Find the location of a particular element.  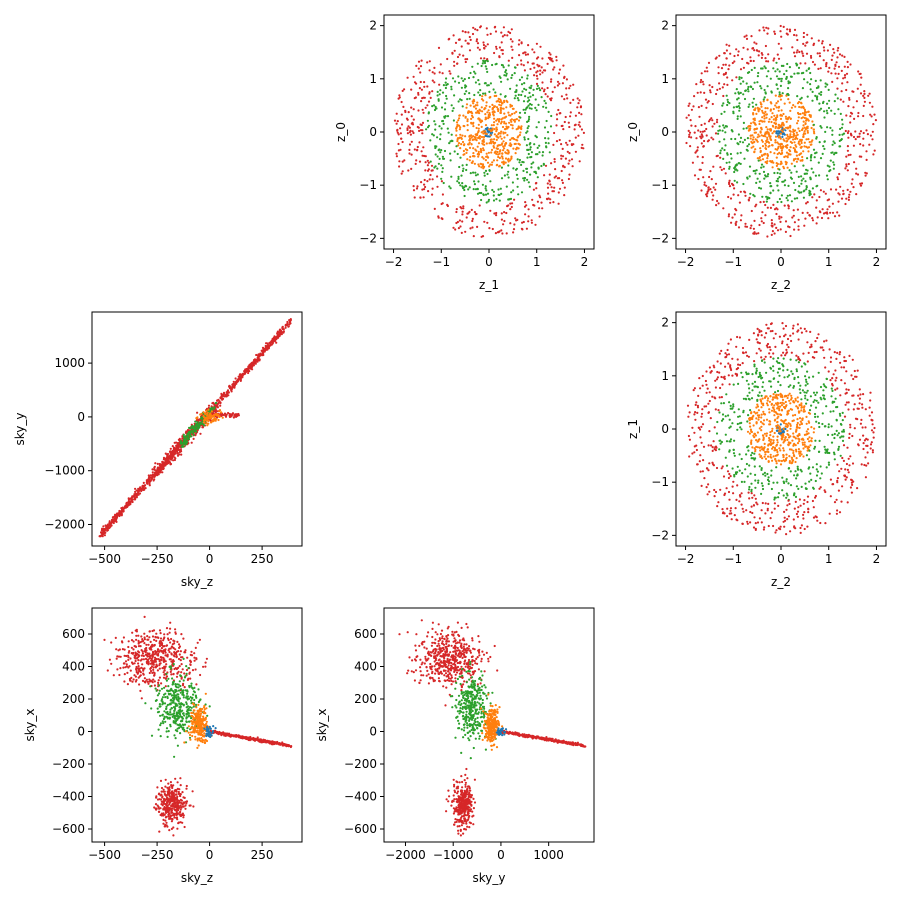

scatter-marks-z2-z0 is located at coordinates (781, 131).